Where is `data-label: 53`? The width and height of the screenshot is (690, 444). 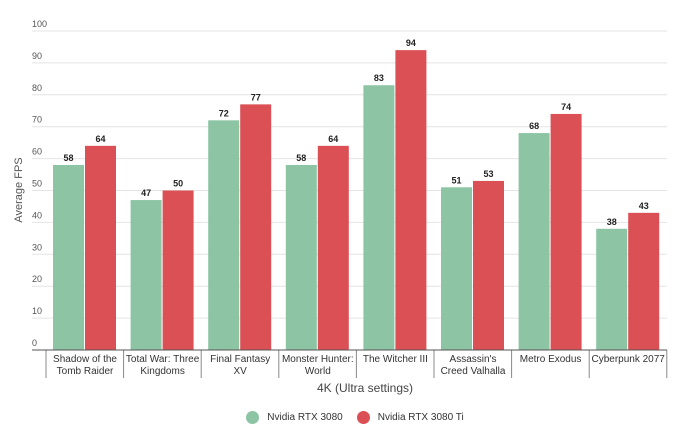
data-label: 53 is located at coordinates (488, 174).